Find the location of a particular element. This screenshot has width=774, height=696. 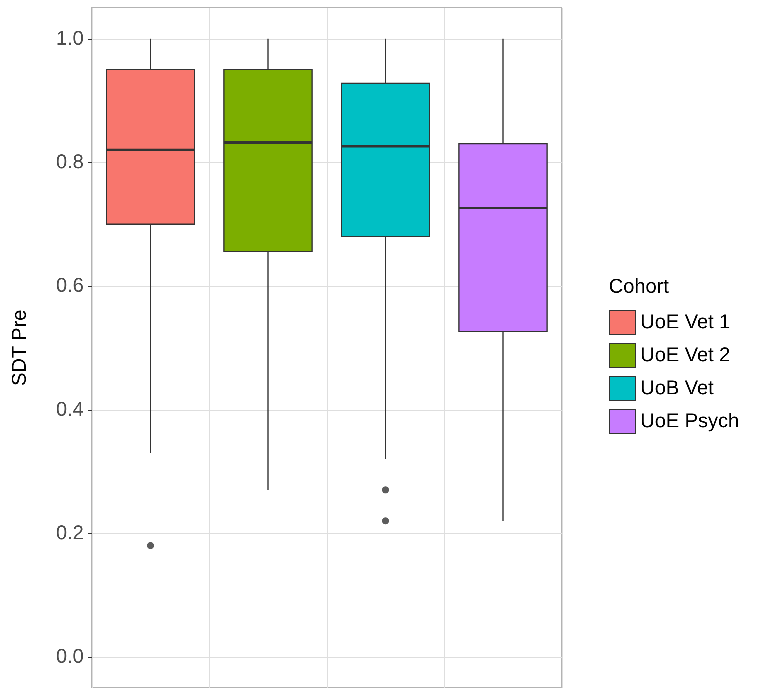

legend-label: UoE Vet 2 is located at coordinates (685, 355).